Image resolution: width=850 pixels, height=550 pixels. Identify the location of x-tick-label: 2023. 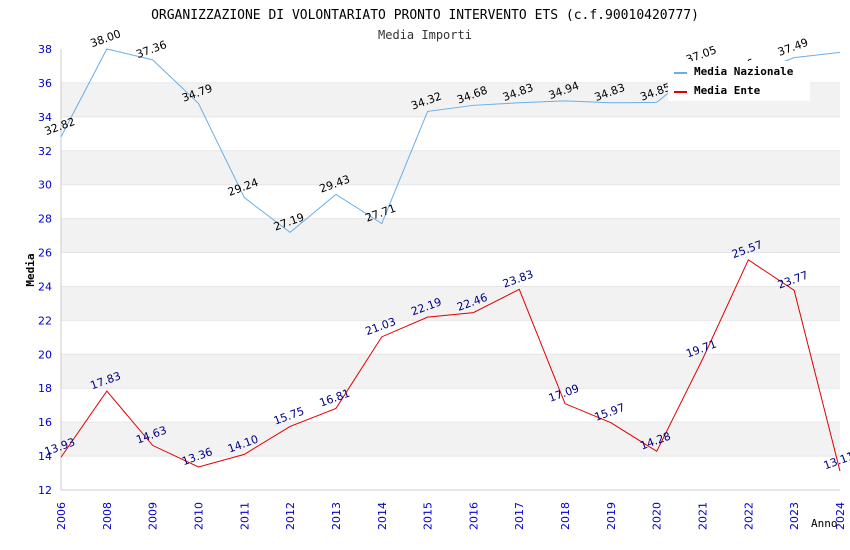
(794, 516).